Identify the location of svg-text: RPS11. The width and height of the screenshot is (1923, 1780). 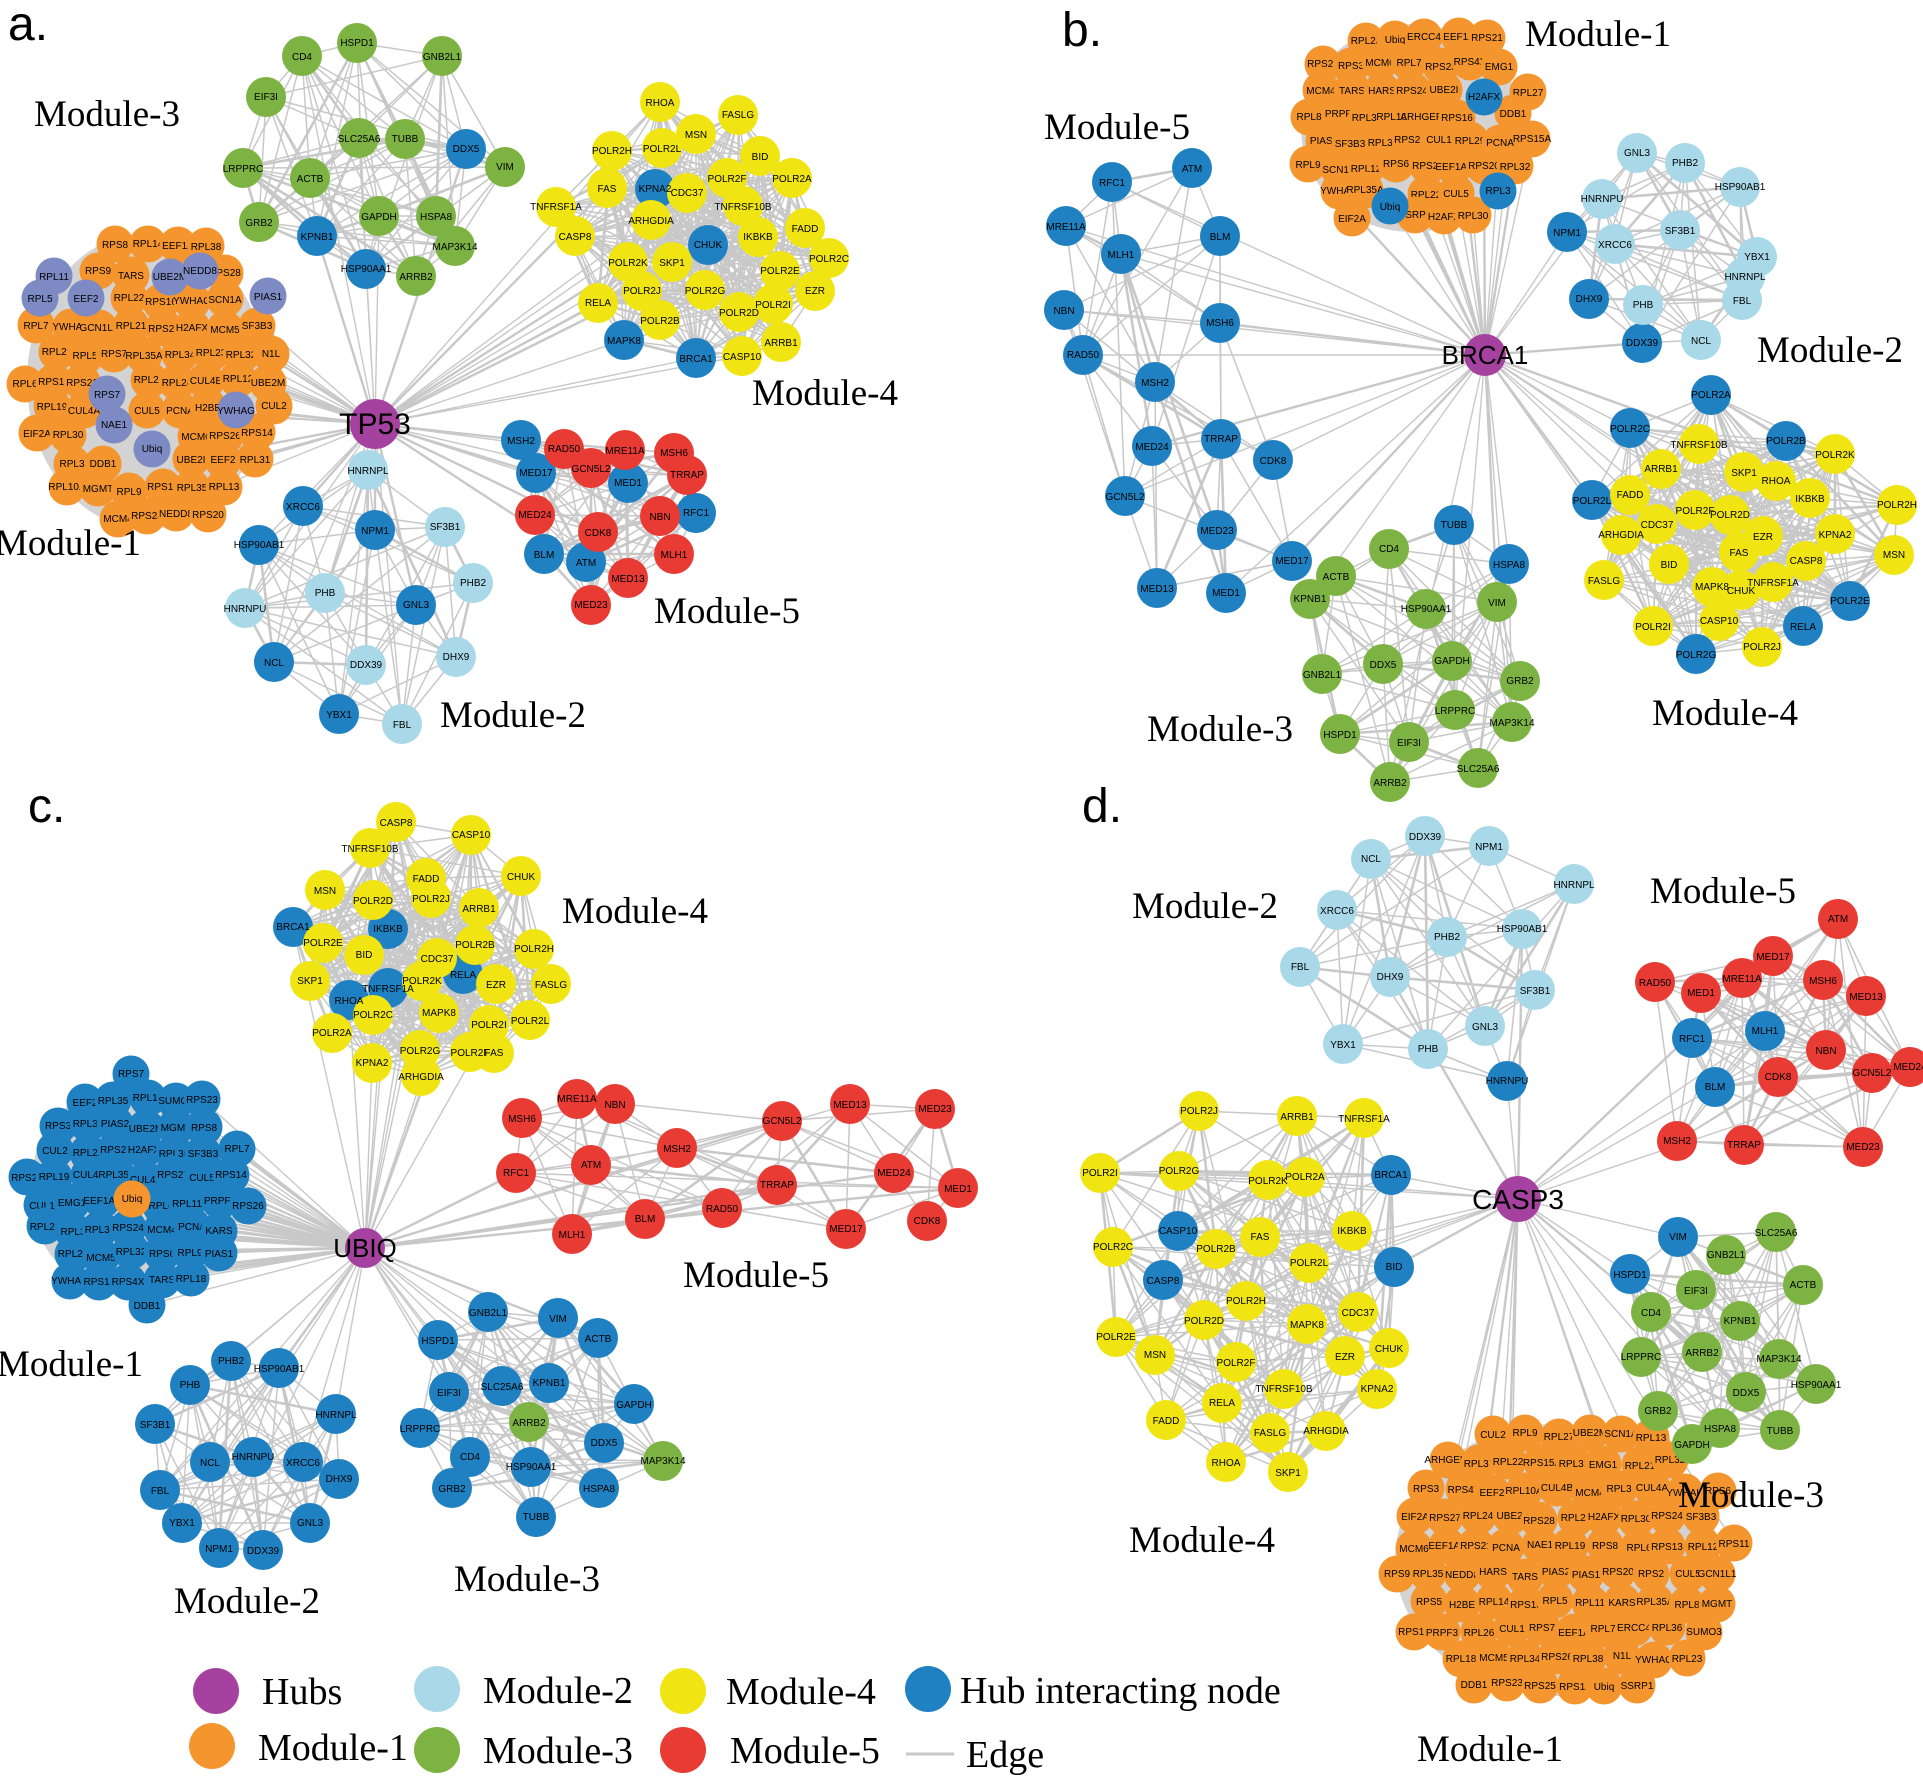
(99, 1282).